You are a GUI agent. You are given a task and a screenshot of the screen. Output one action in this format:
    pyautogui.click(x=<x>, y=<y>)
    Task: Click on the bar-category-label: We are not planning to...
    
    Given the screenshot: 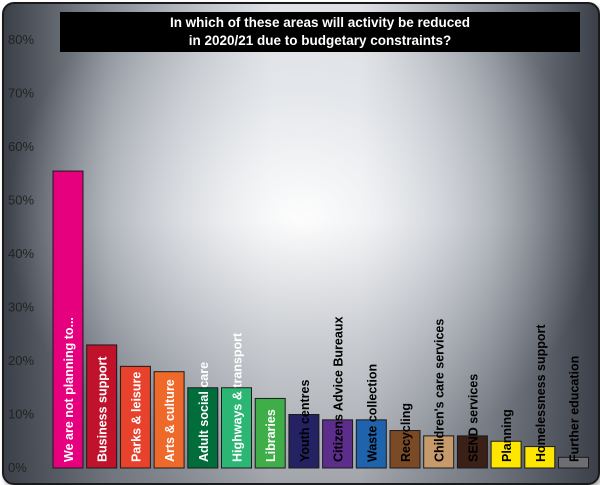 What is the action you would take?
    pyautogui.click(x=69, y=389)
    